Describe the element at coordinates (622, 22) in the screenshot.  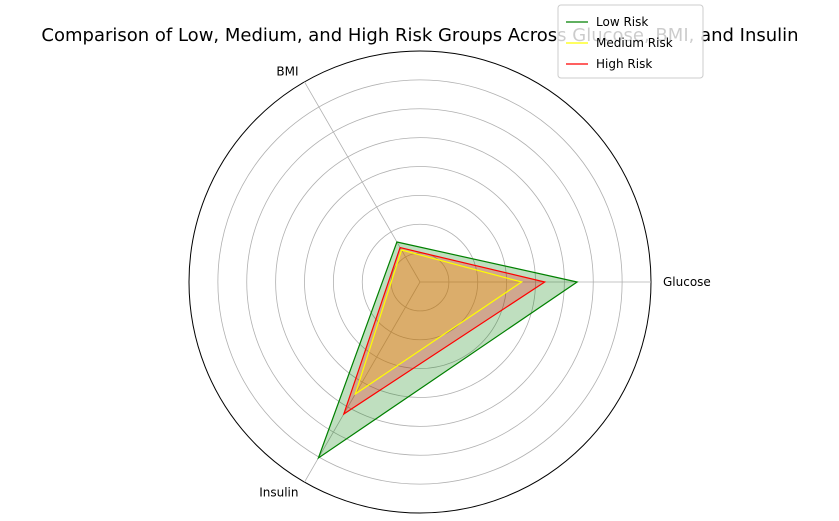
I see `legend-label: Low Risk` at that location.